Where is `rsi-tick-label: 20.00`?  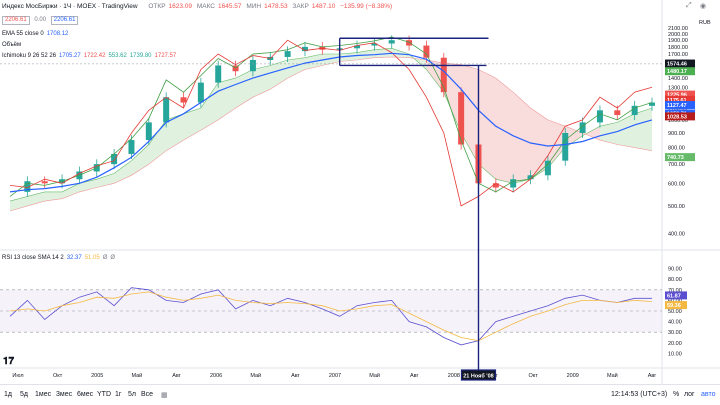 rsi-tick-label: 20.00 is located at coordinates (675, 344).